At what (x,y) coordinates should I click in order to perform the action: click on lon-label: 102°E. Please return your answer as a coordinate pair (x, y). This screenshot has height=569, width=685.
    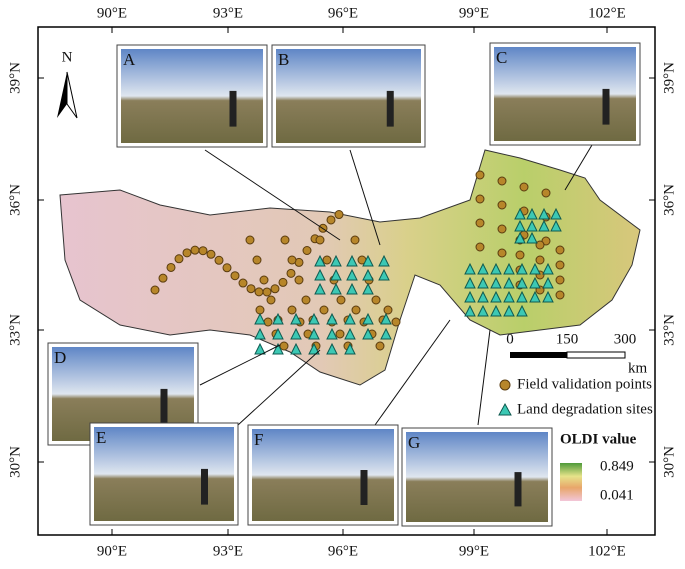
    Looking at the image, I should click on (607, 13).